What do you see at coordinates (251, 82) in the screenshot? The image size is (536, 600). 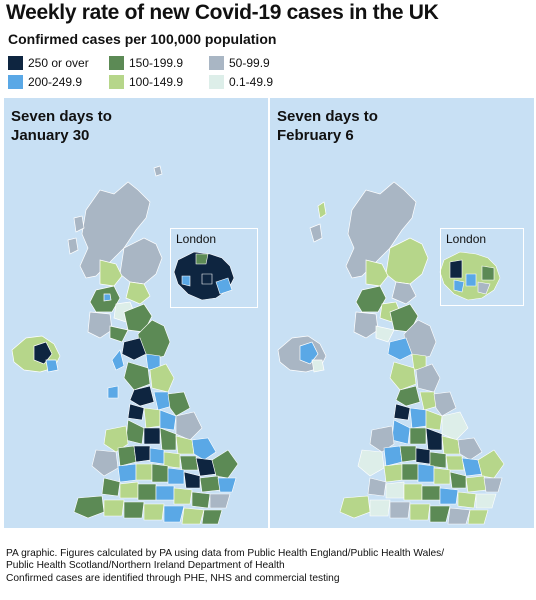 I see `legend-label: 0.1-49.9` at bounding box center [251, 82].